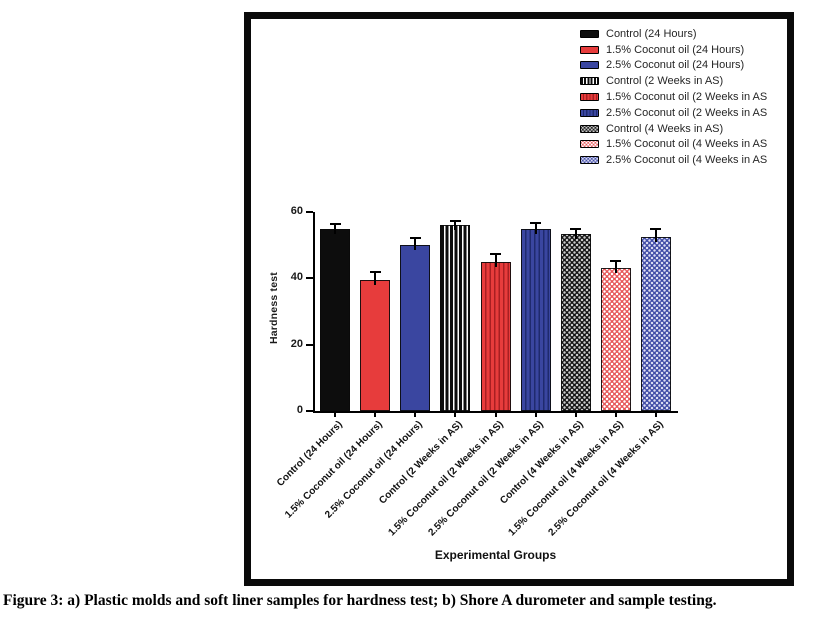 The width and height of the screenshot is (814, 624). I want to click on legend-item: Control (4 Weeks in AS), so click(673, 129).